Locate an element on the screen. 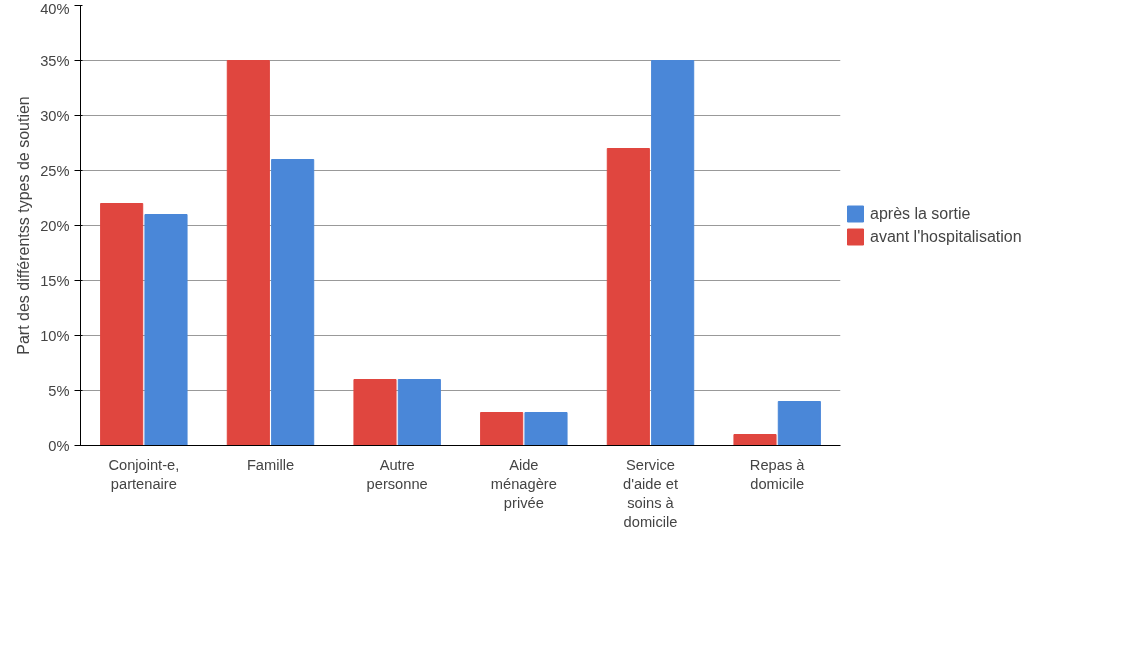 The height and width of the screenshot is (650, 1138). y-tick-label: 10% is located at coordinates (55, 335).